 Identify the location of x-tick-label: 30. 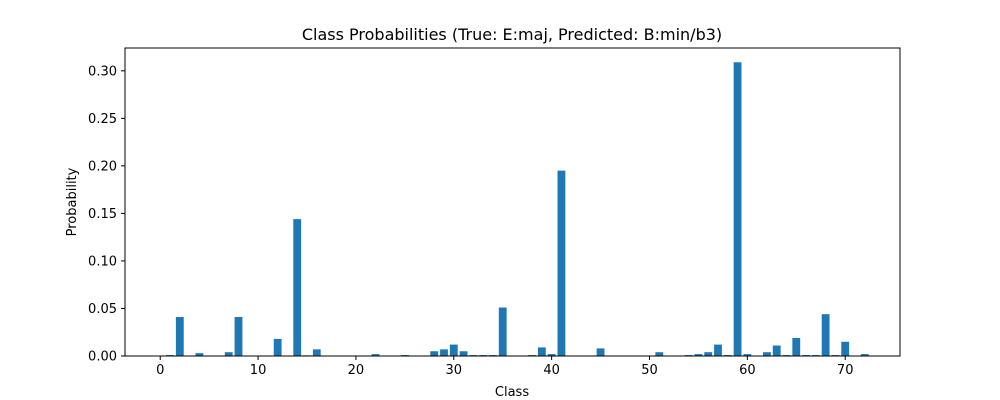
(454, 370).